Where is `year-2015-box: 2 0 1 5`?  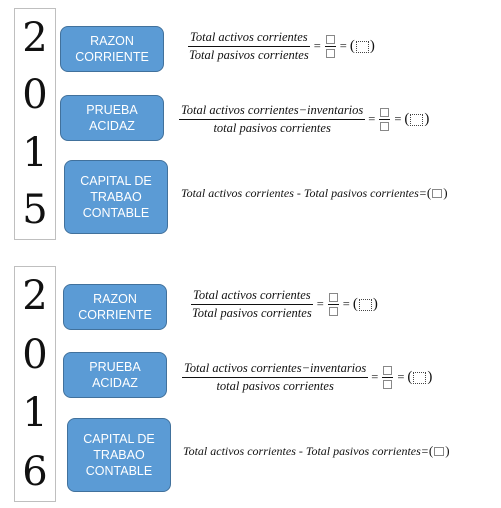 year-2015-box: 2 0 1 5 is located at coordinates (35, 124).